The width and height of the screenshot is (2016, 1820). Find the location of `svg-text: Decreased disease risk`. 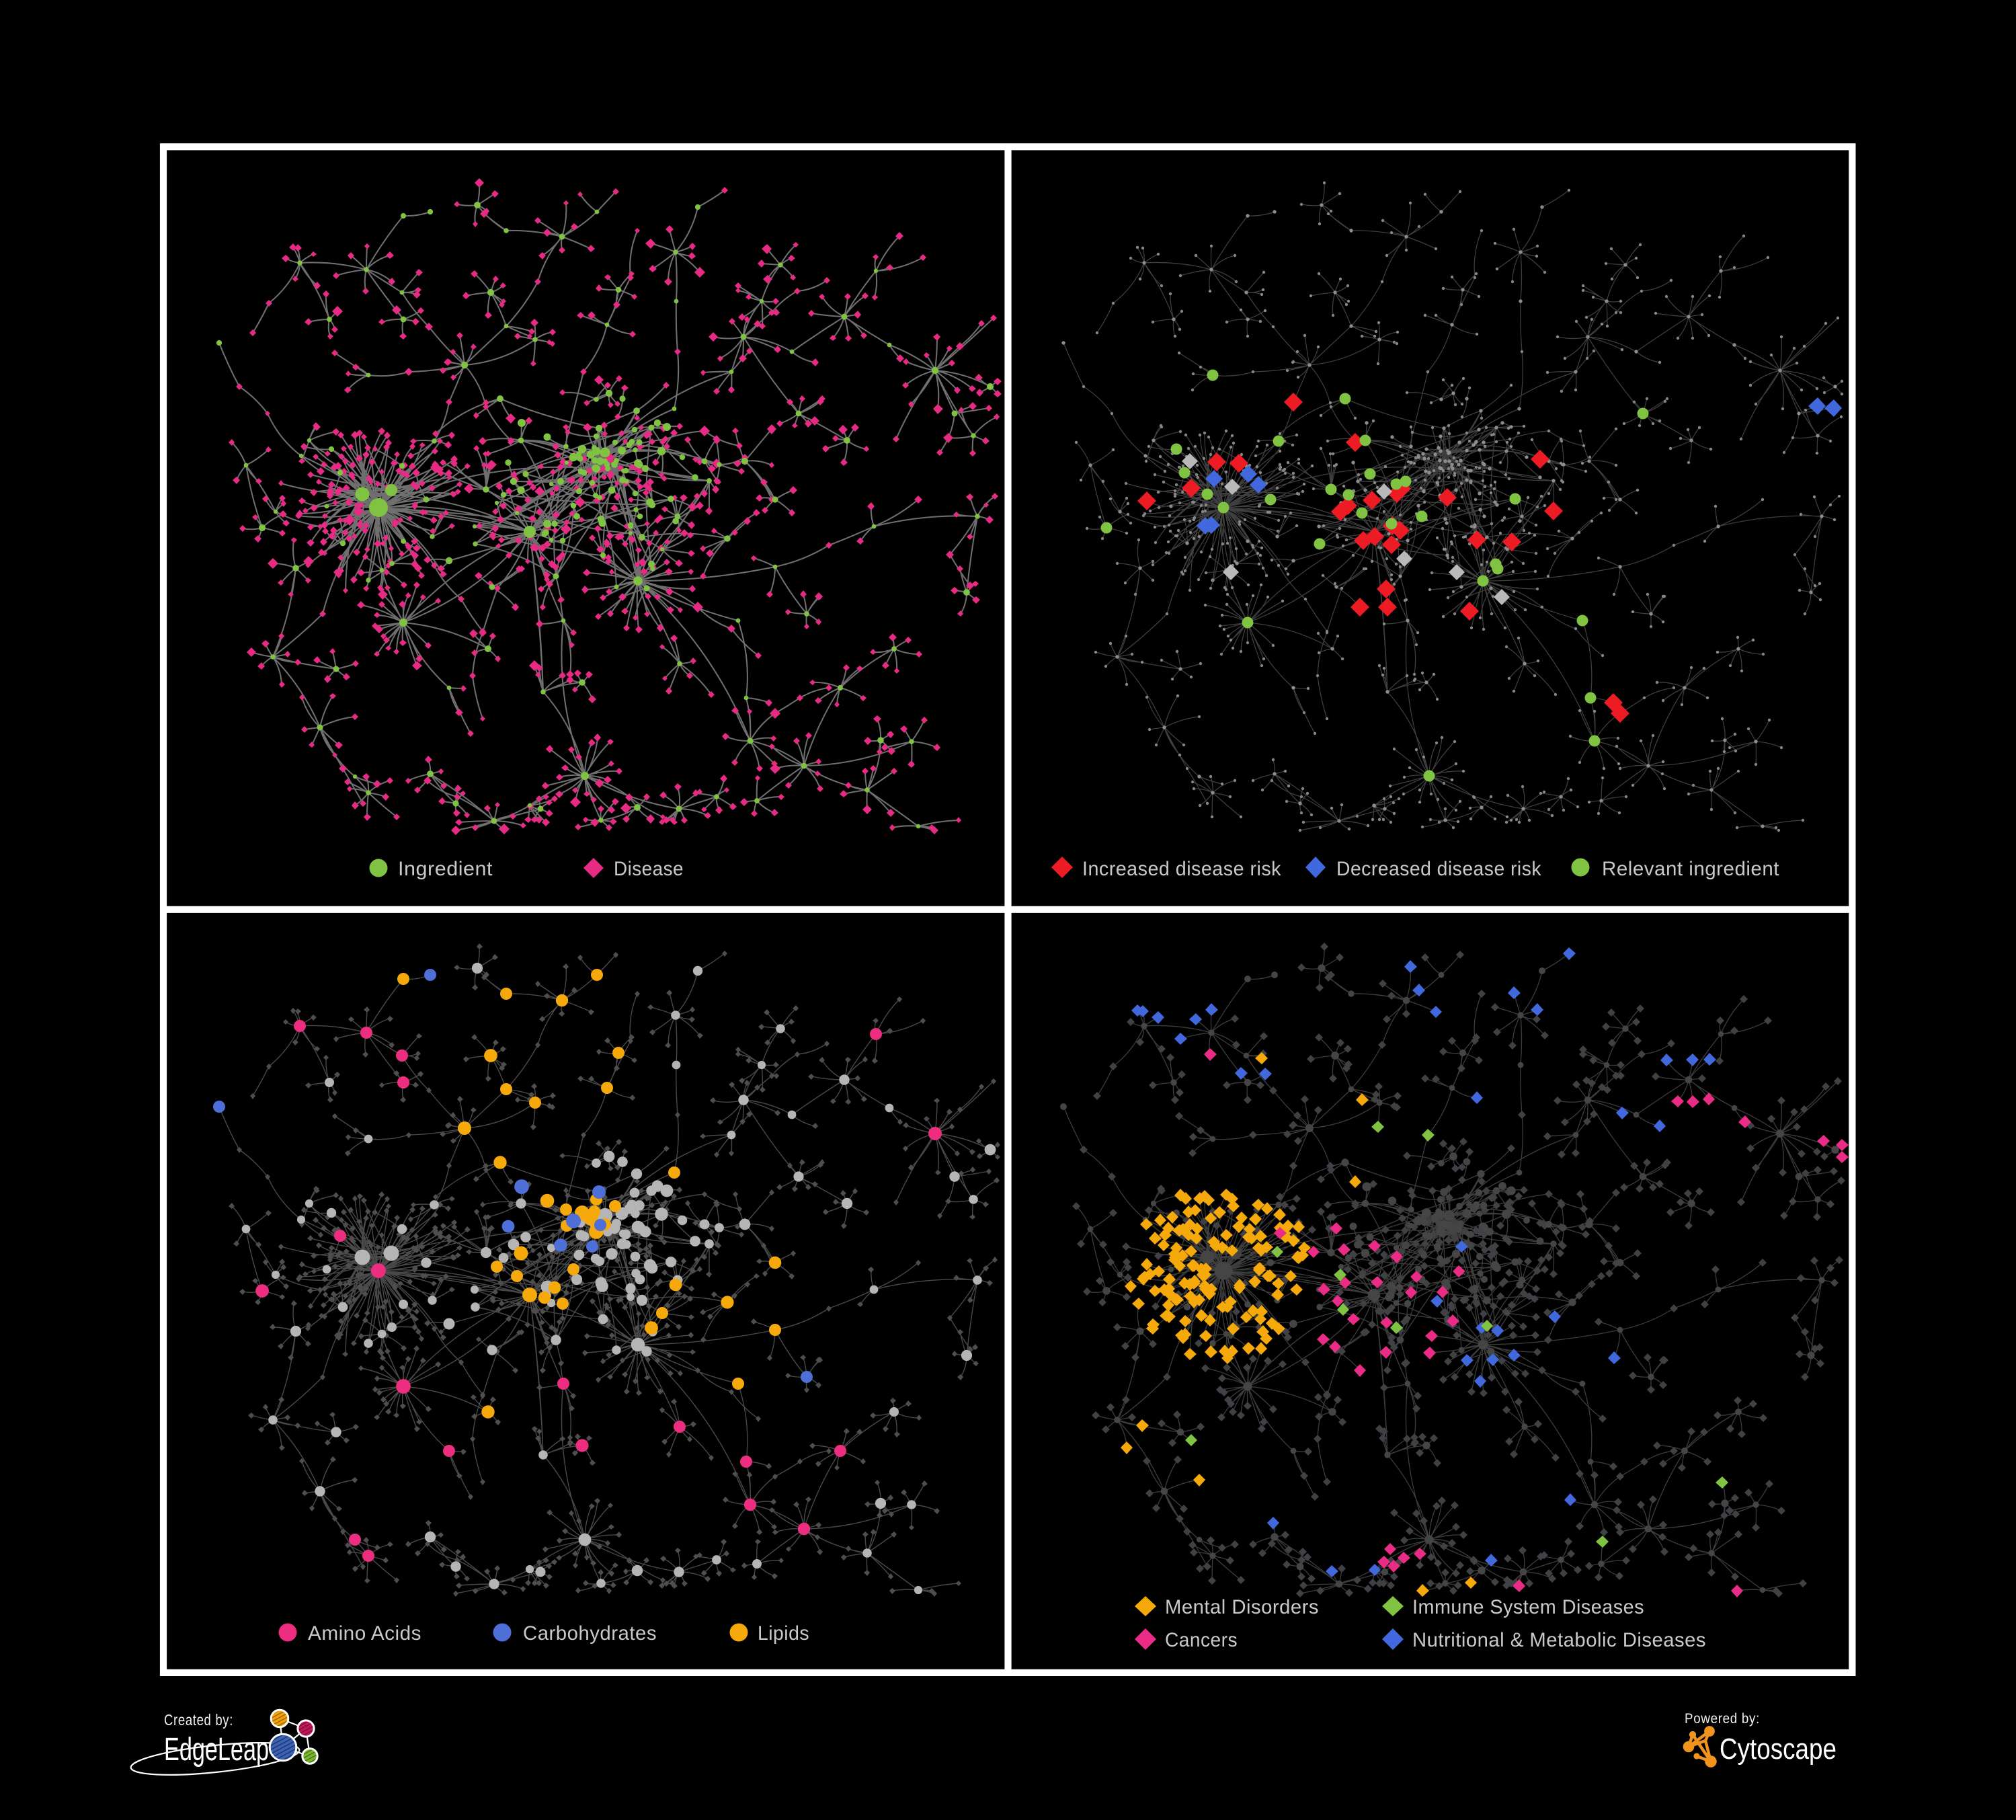

svg-text: Decreased disease risk is located at coordinates (1438, 869).